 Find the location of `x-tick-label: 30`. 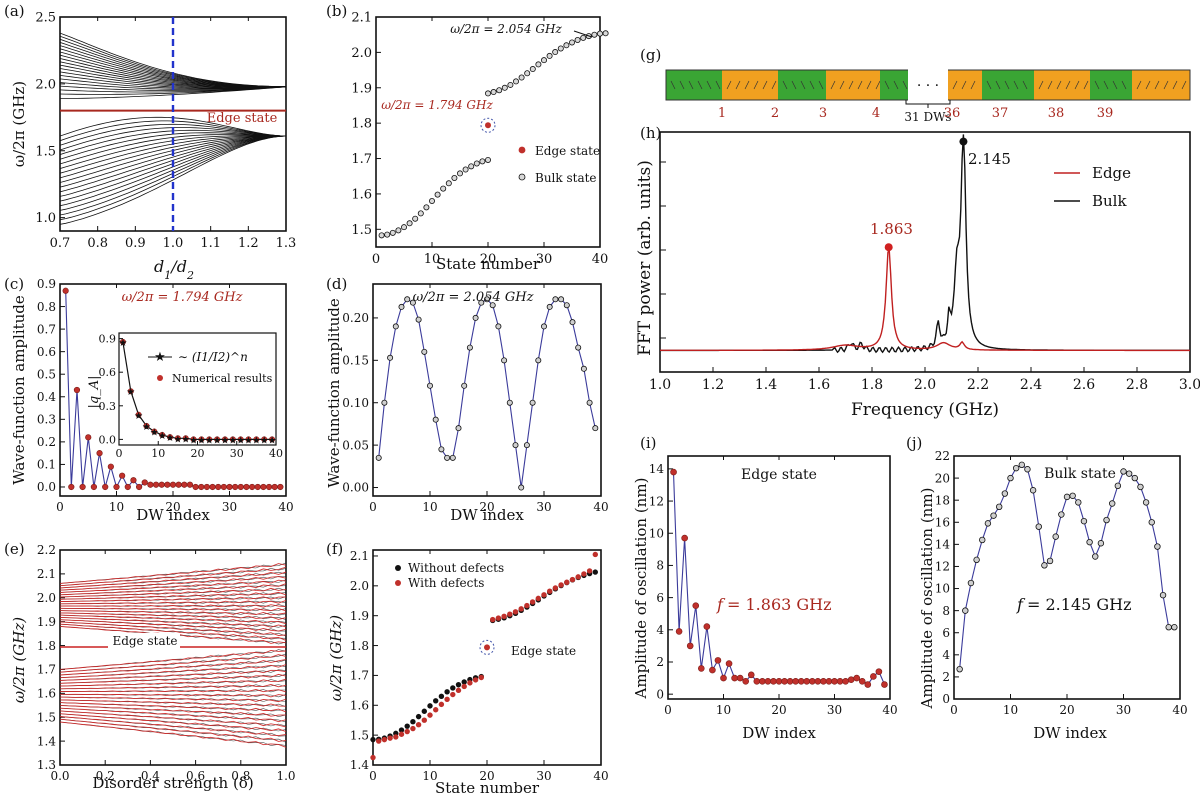

x-tick-label: 30 is located at coordinates (229, 507).